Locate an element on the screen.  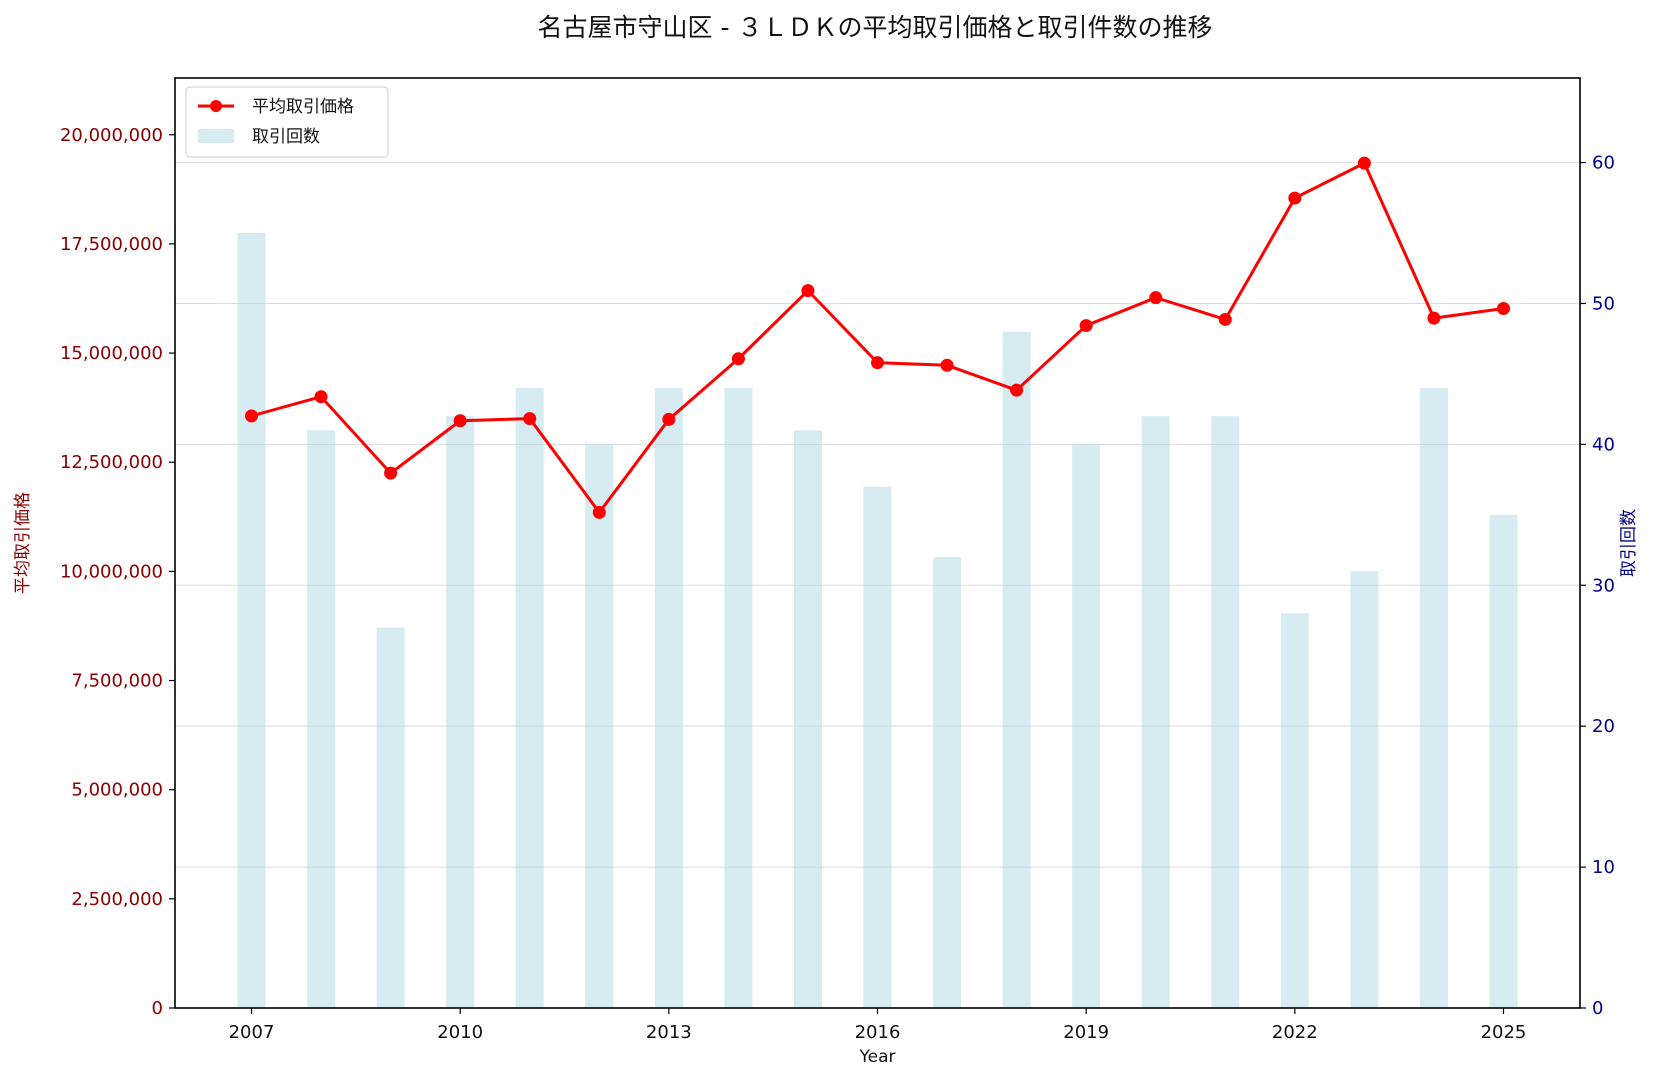
price-point-2025 is located at coordinates (1503, 309).